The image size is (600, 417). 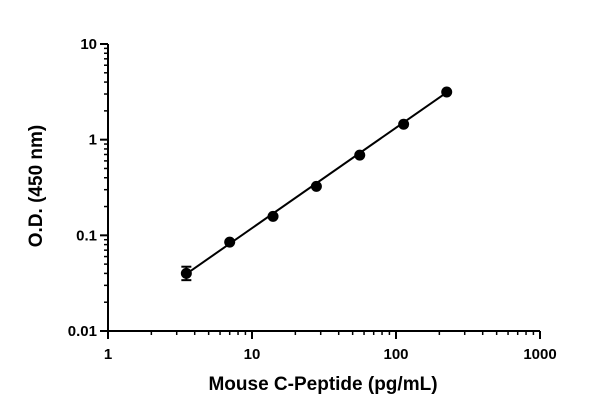 I want to click on x-tick-label: 100, so click(x=395, y=354).